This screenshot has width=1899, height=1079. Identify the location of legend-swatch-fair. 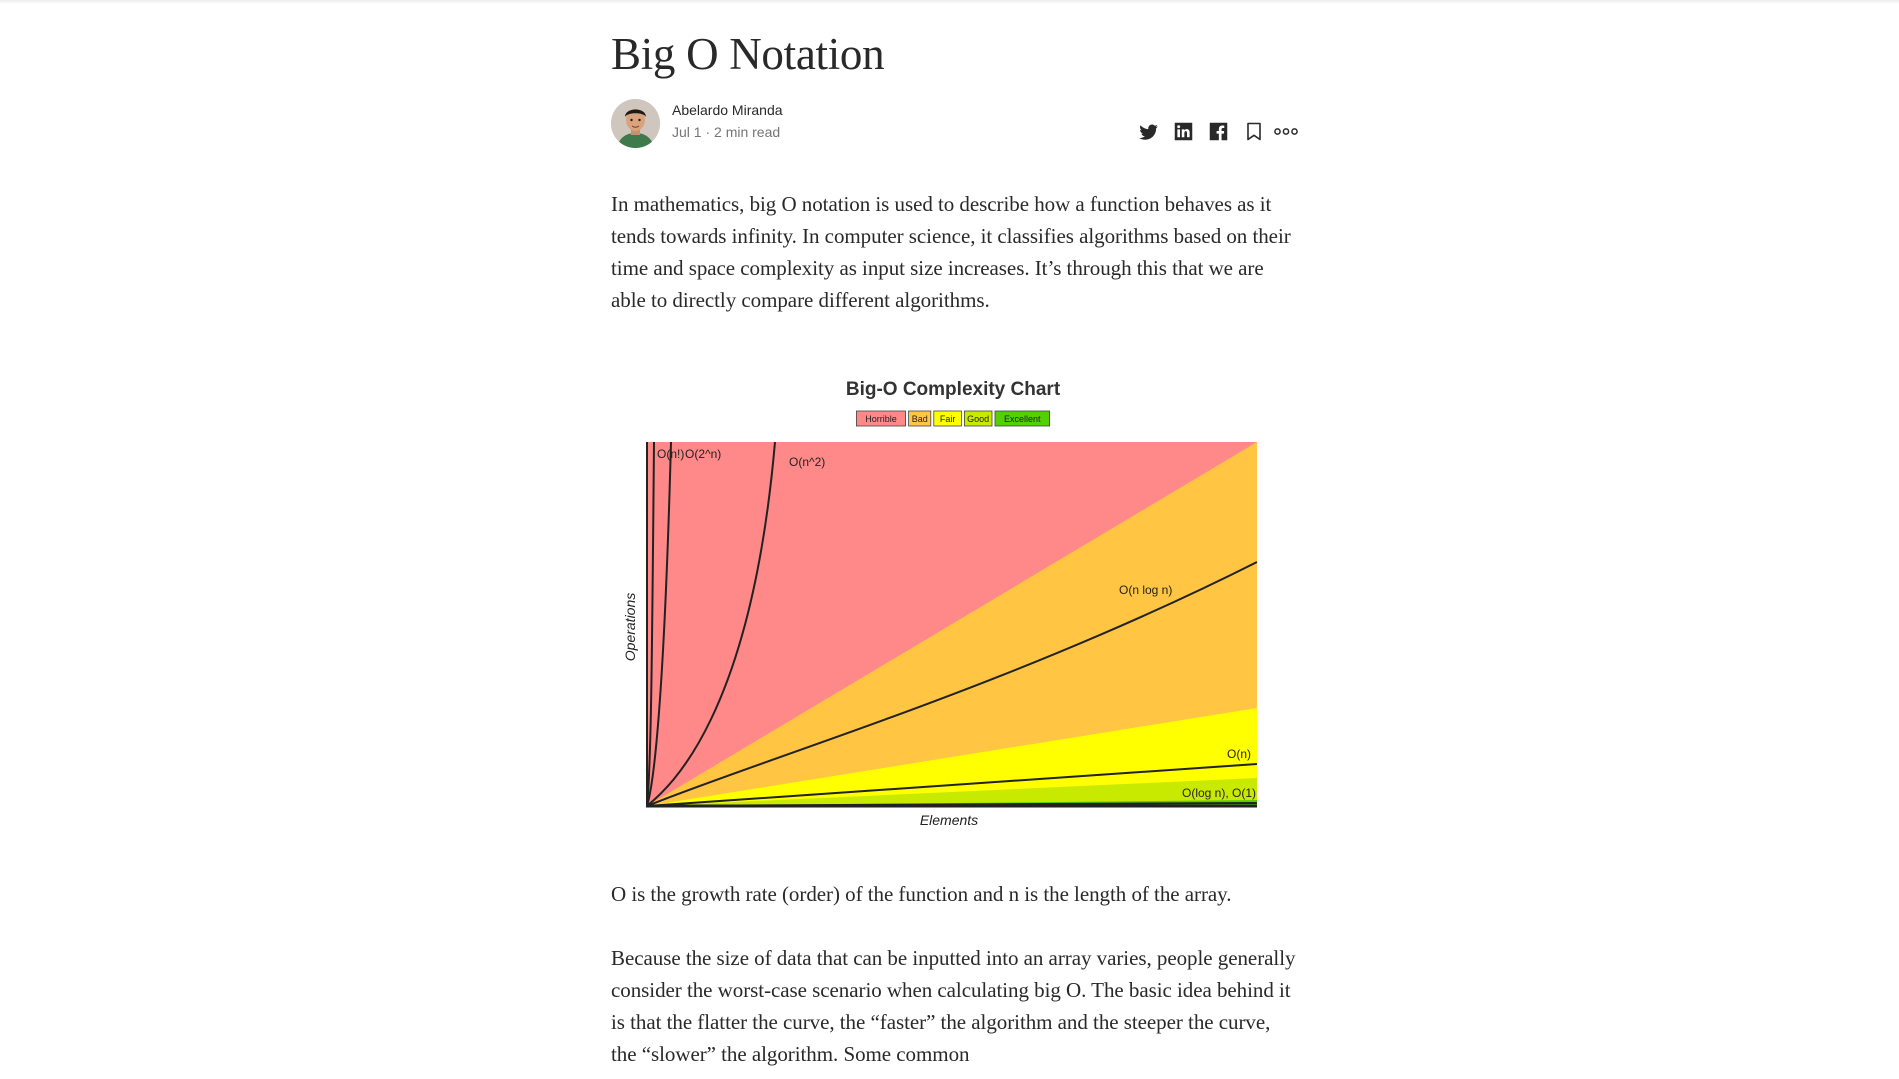
(947, 418).